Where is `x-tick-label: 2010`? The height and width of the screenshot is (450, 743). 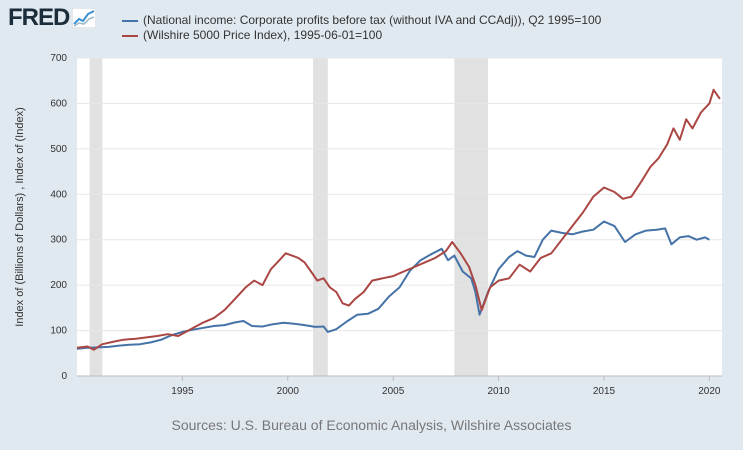 x-tick-label: 2010 is located at coordinates (498, 391).